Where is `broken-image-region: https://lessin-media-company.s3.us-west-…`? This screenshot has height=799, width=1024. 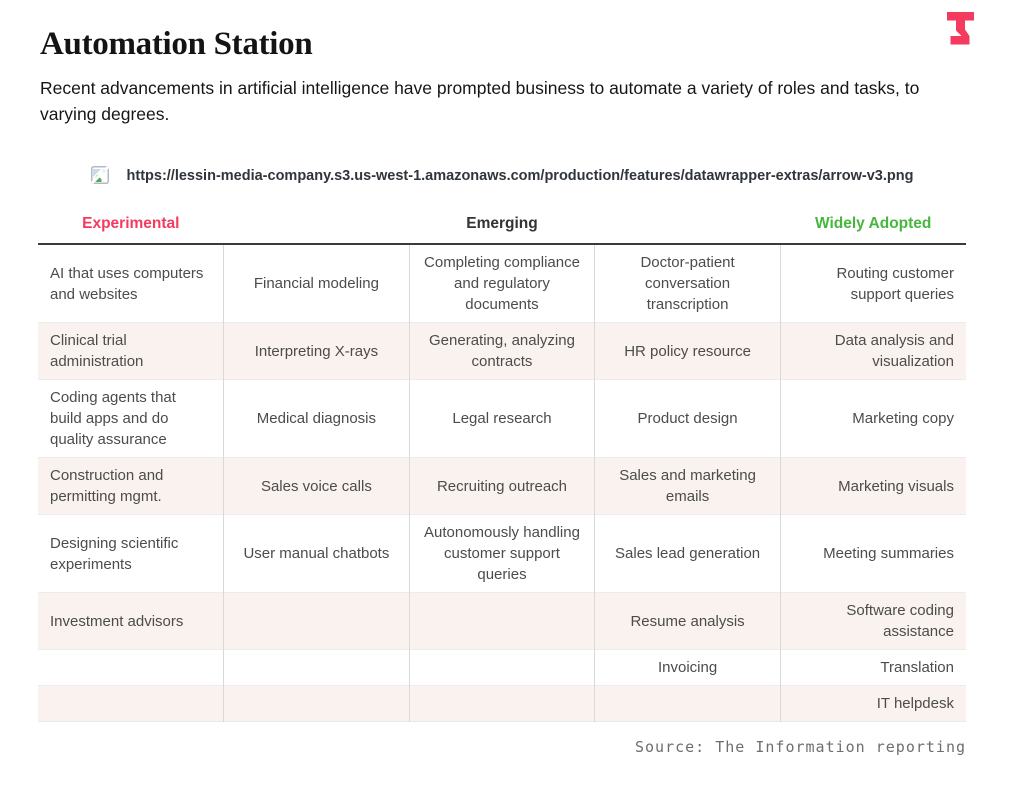
broken-image-region: https://lessin-media-company.s3.us-west-… is located at coordinates (502, 183).